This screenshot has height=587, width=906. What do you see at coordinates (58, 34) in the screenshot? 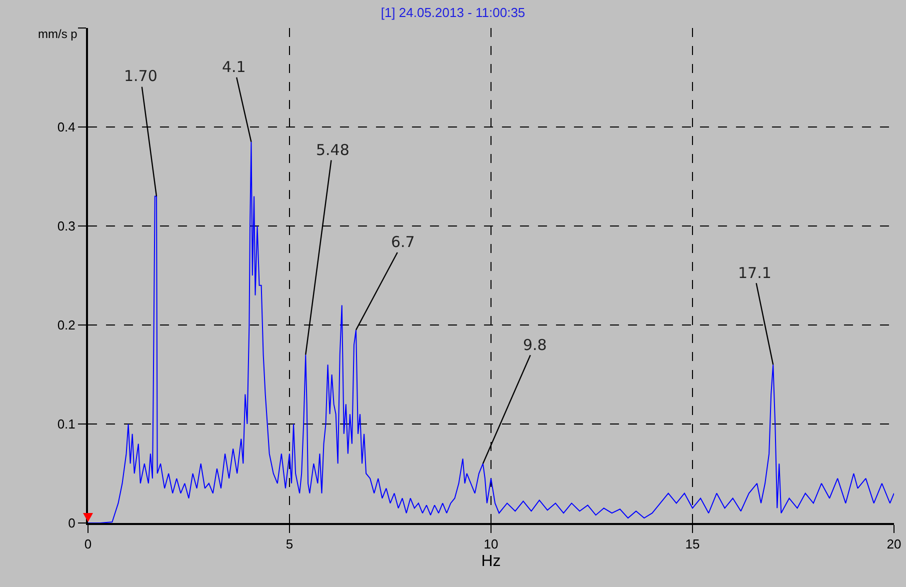
I see `y-axis-title: mm/s p` at bounding box center [58, 34].